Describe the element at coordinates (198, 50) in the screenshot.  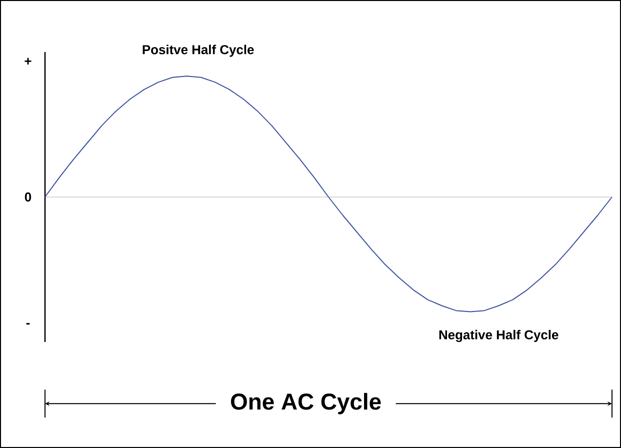
I see `text: Positve Half Cycle` at that location.